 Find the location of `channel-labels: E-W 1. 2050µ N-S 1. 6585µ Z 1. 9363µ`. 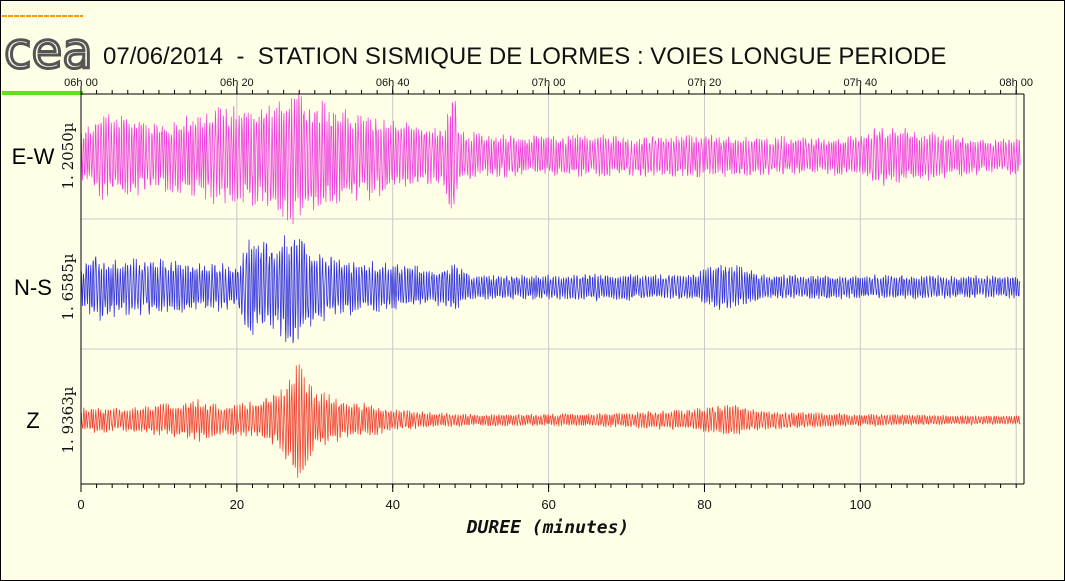

channel-labels: E-W 1. 2050µ N-S 1. 6585µ Z 1. 9363µ is located at coordinates (44, 287).